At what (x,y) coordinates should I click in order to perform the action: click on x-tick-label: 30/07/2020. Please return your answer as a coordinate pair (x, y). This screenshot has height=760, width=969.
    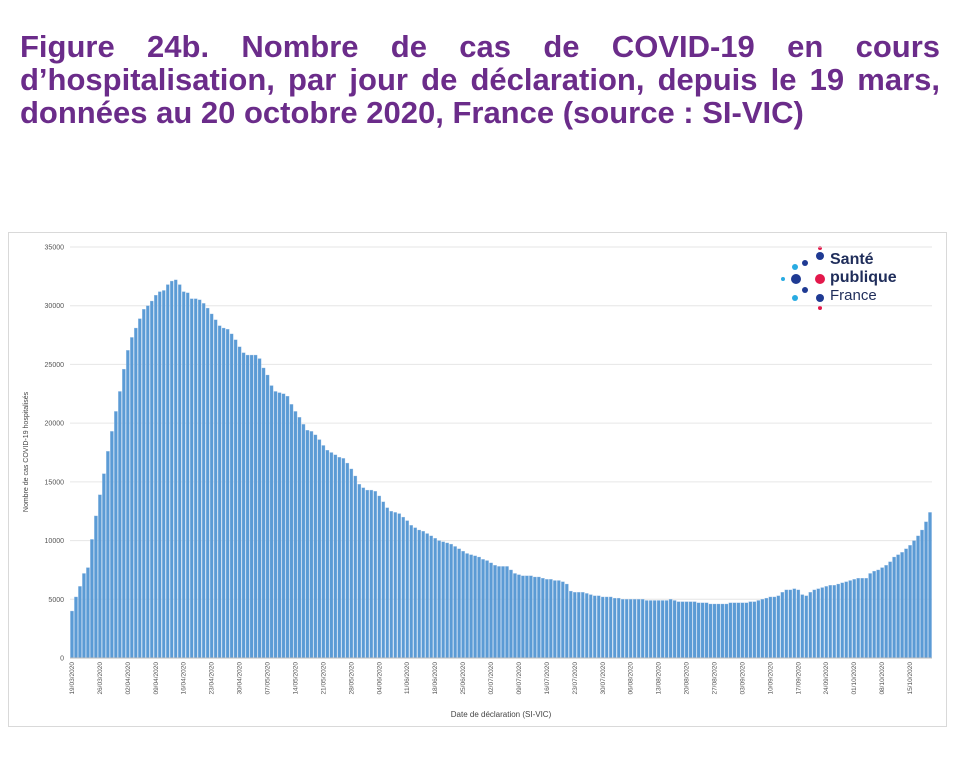
    Looking at the image, I should click on (603, 678).